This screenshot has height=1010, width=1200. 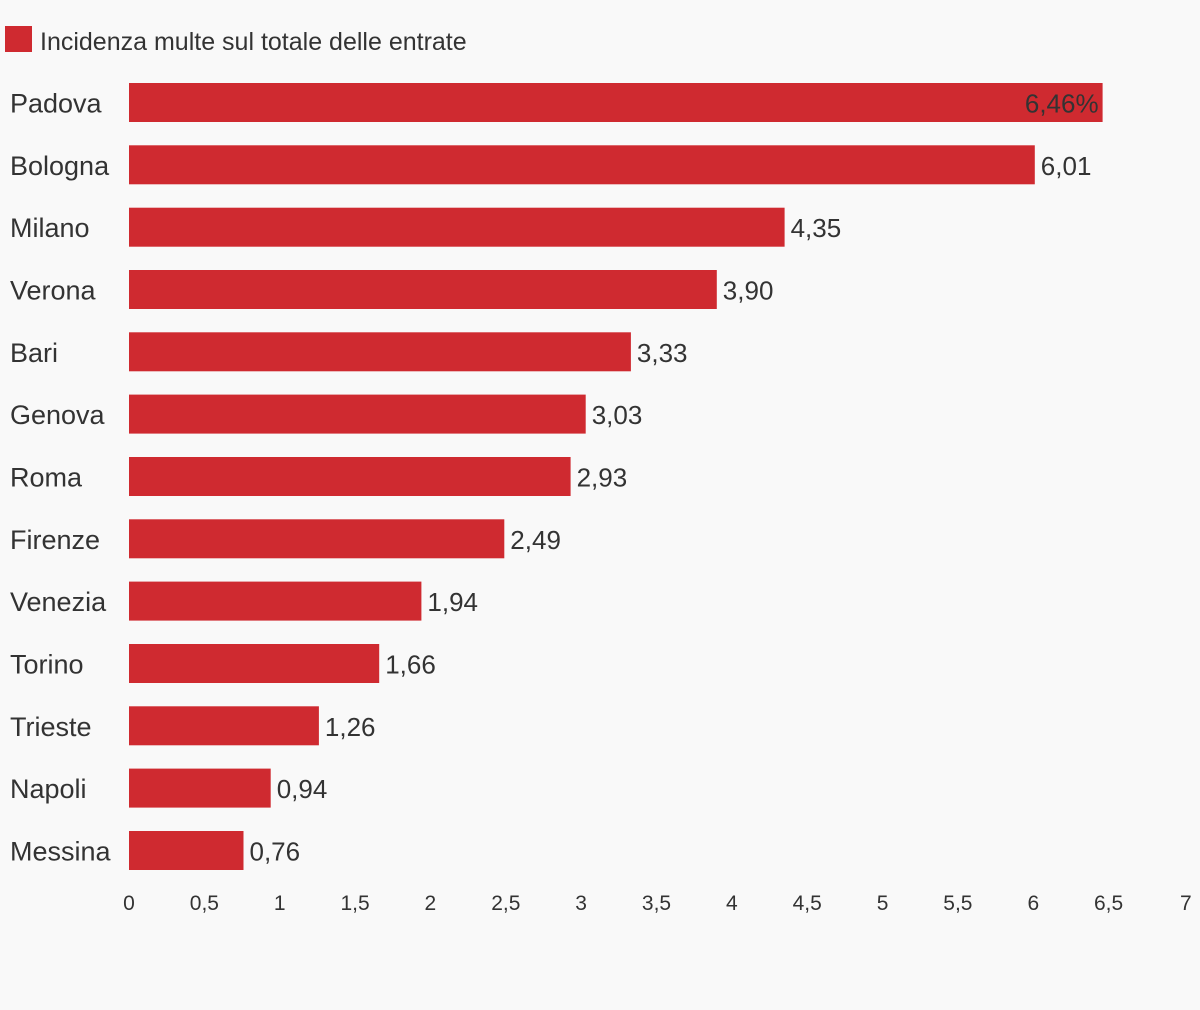 I want to click on value-label-venezia: 1,94, so click(x=452, y=602).